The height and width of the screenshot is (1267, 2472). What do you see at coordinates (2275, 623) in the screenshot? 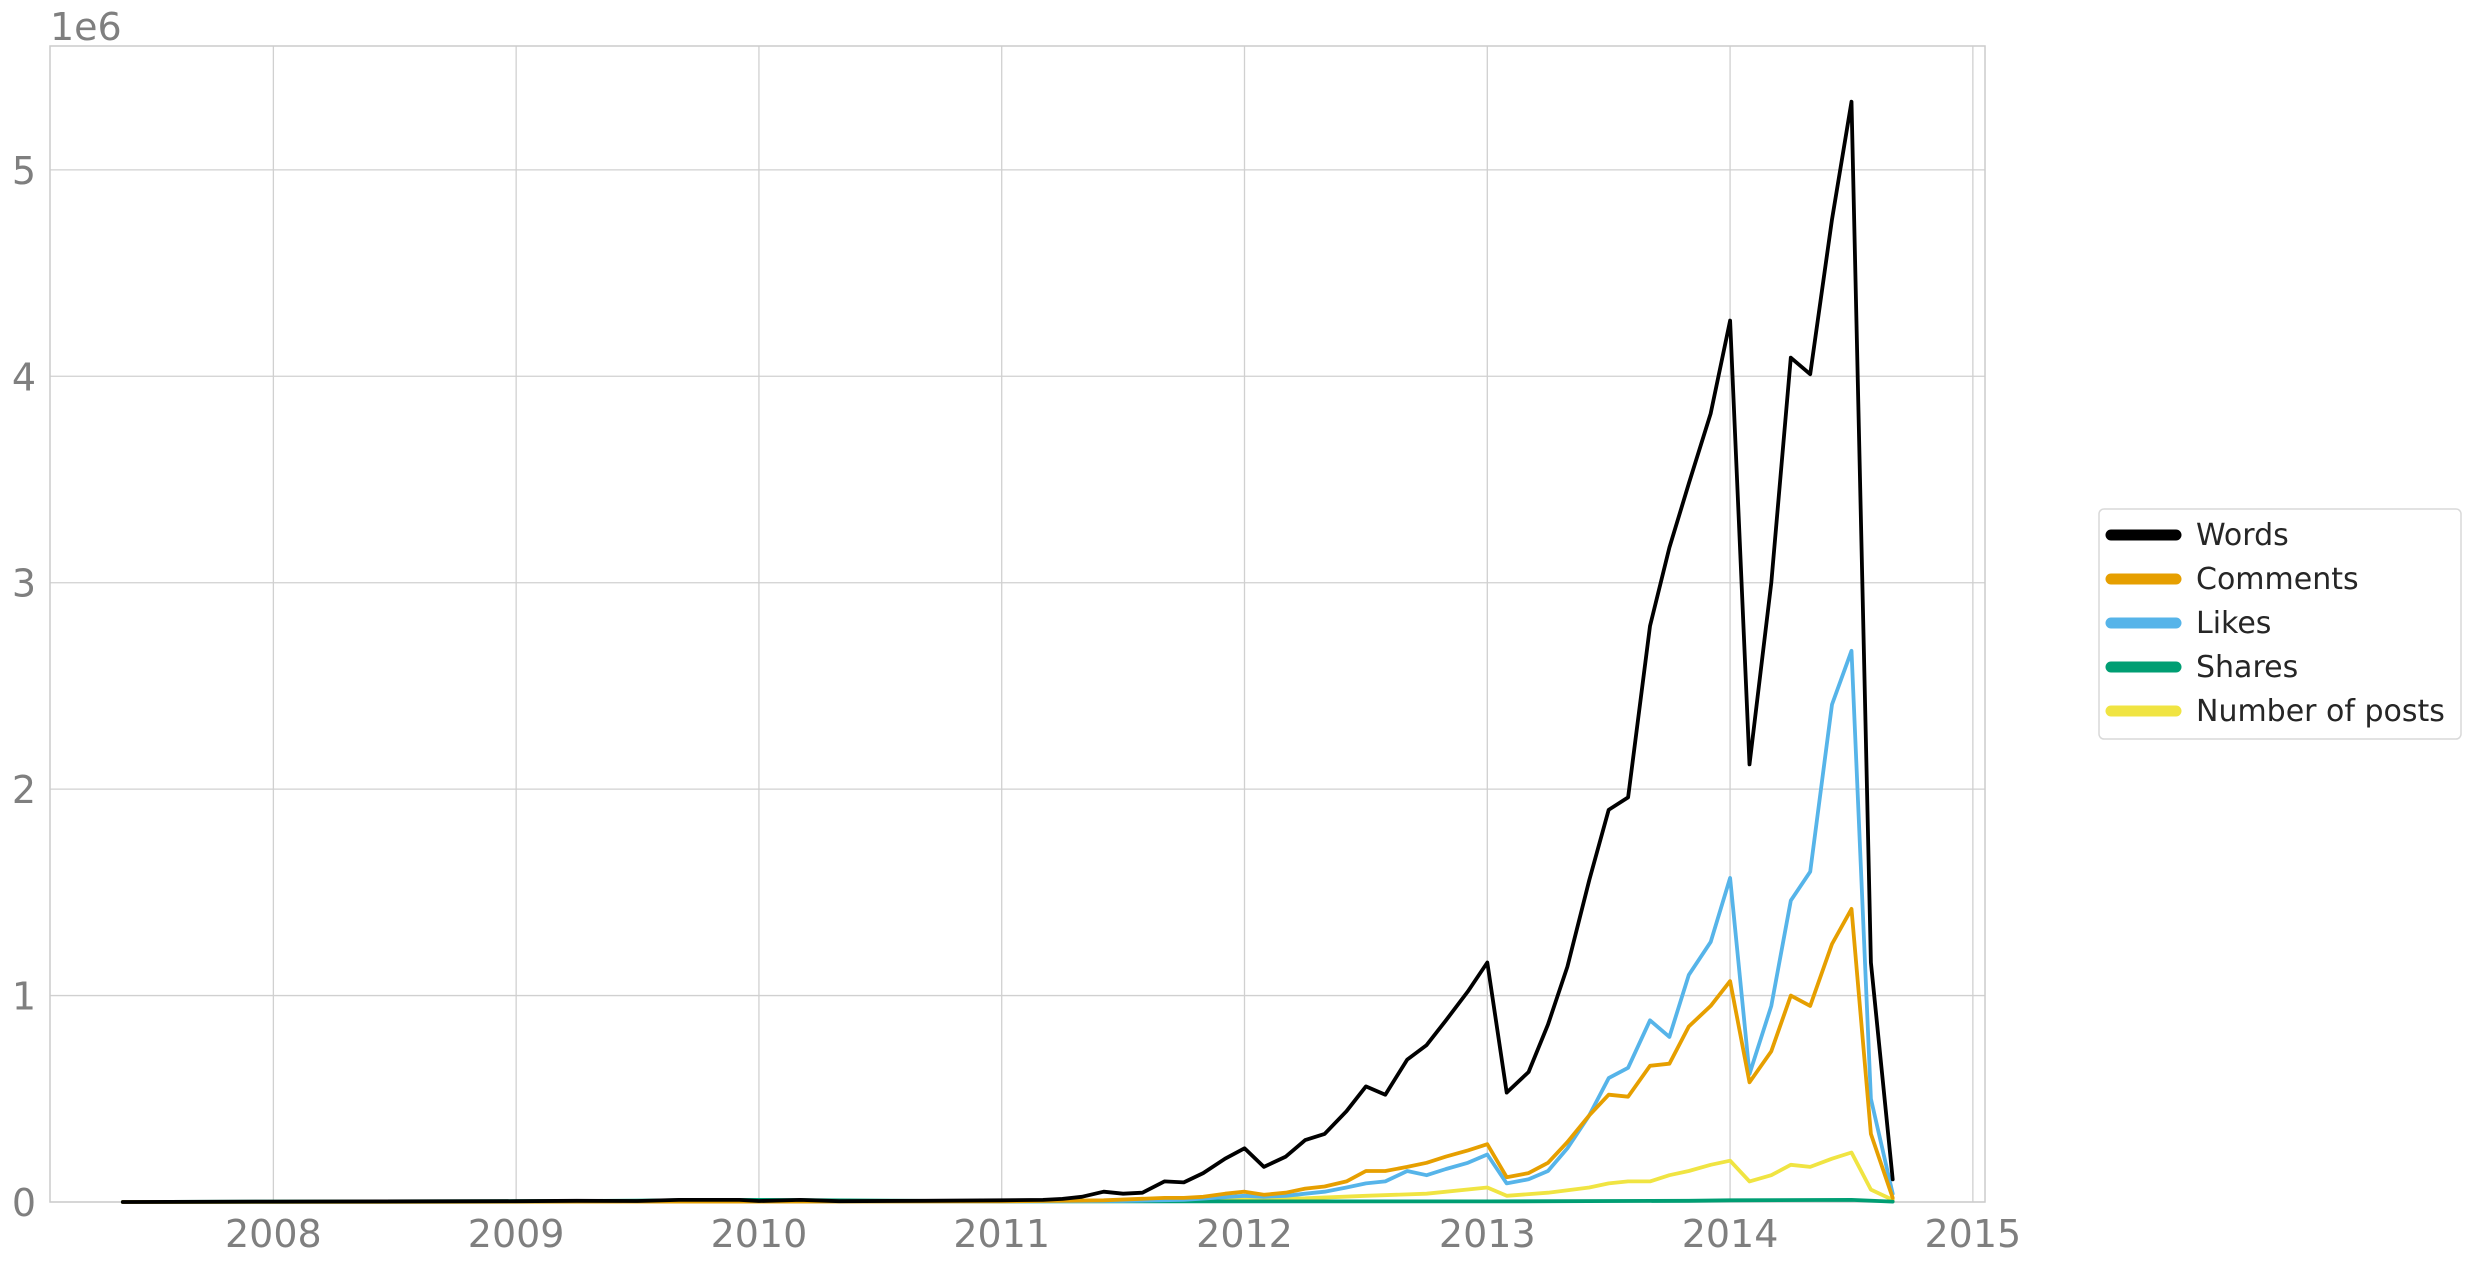
I see `legend-entries: Words Comments Likes Shares Number of posts` at bounding box center [2275, 623].